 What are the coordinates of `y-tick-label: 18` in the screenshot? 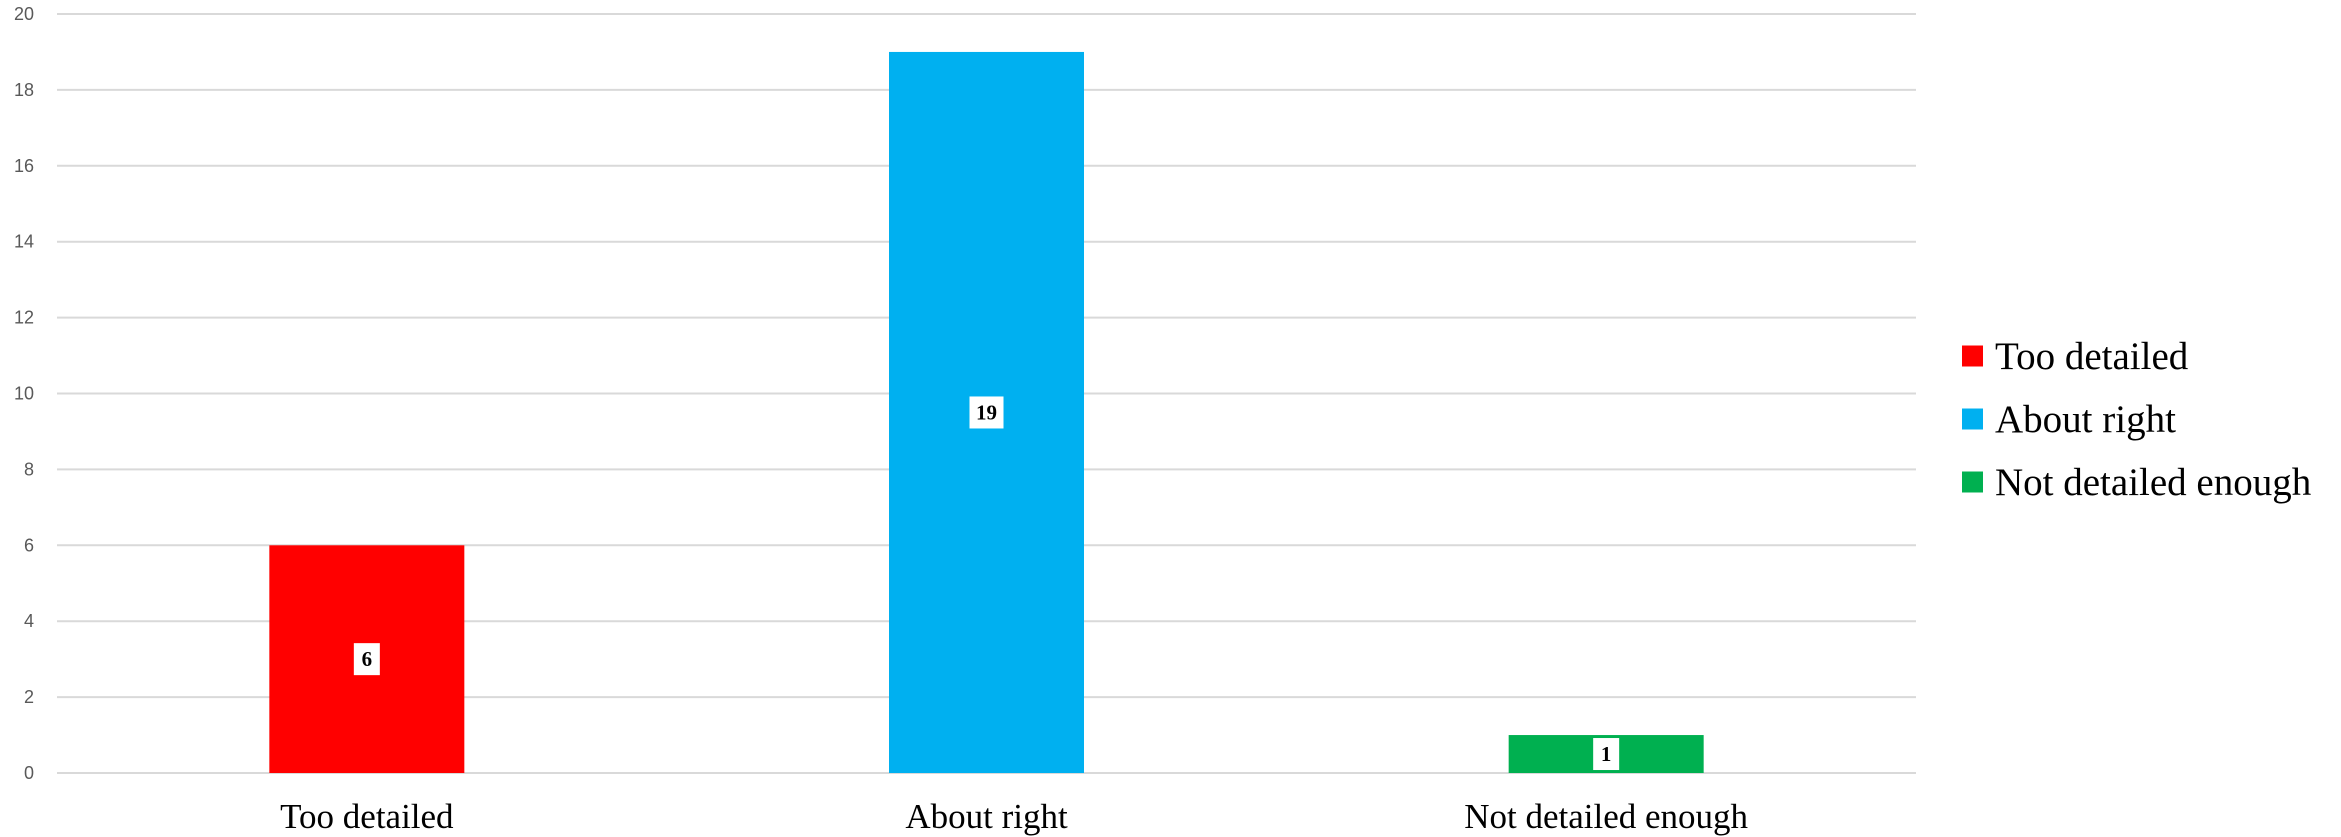 It's located at (24, 90).